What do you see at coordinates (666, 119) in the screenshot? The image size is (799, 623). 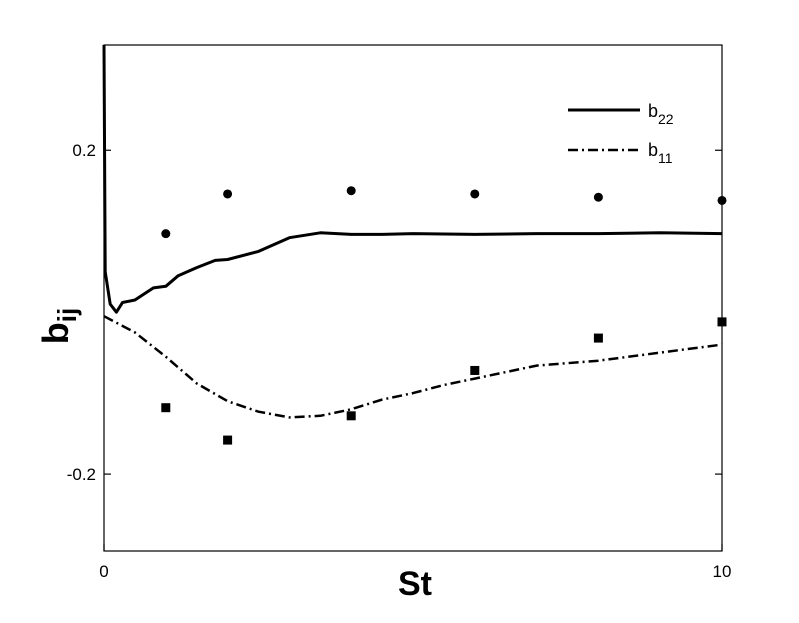 I see `legend-label-b22-sub: 22` at bounding box center [666, 119].